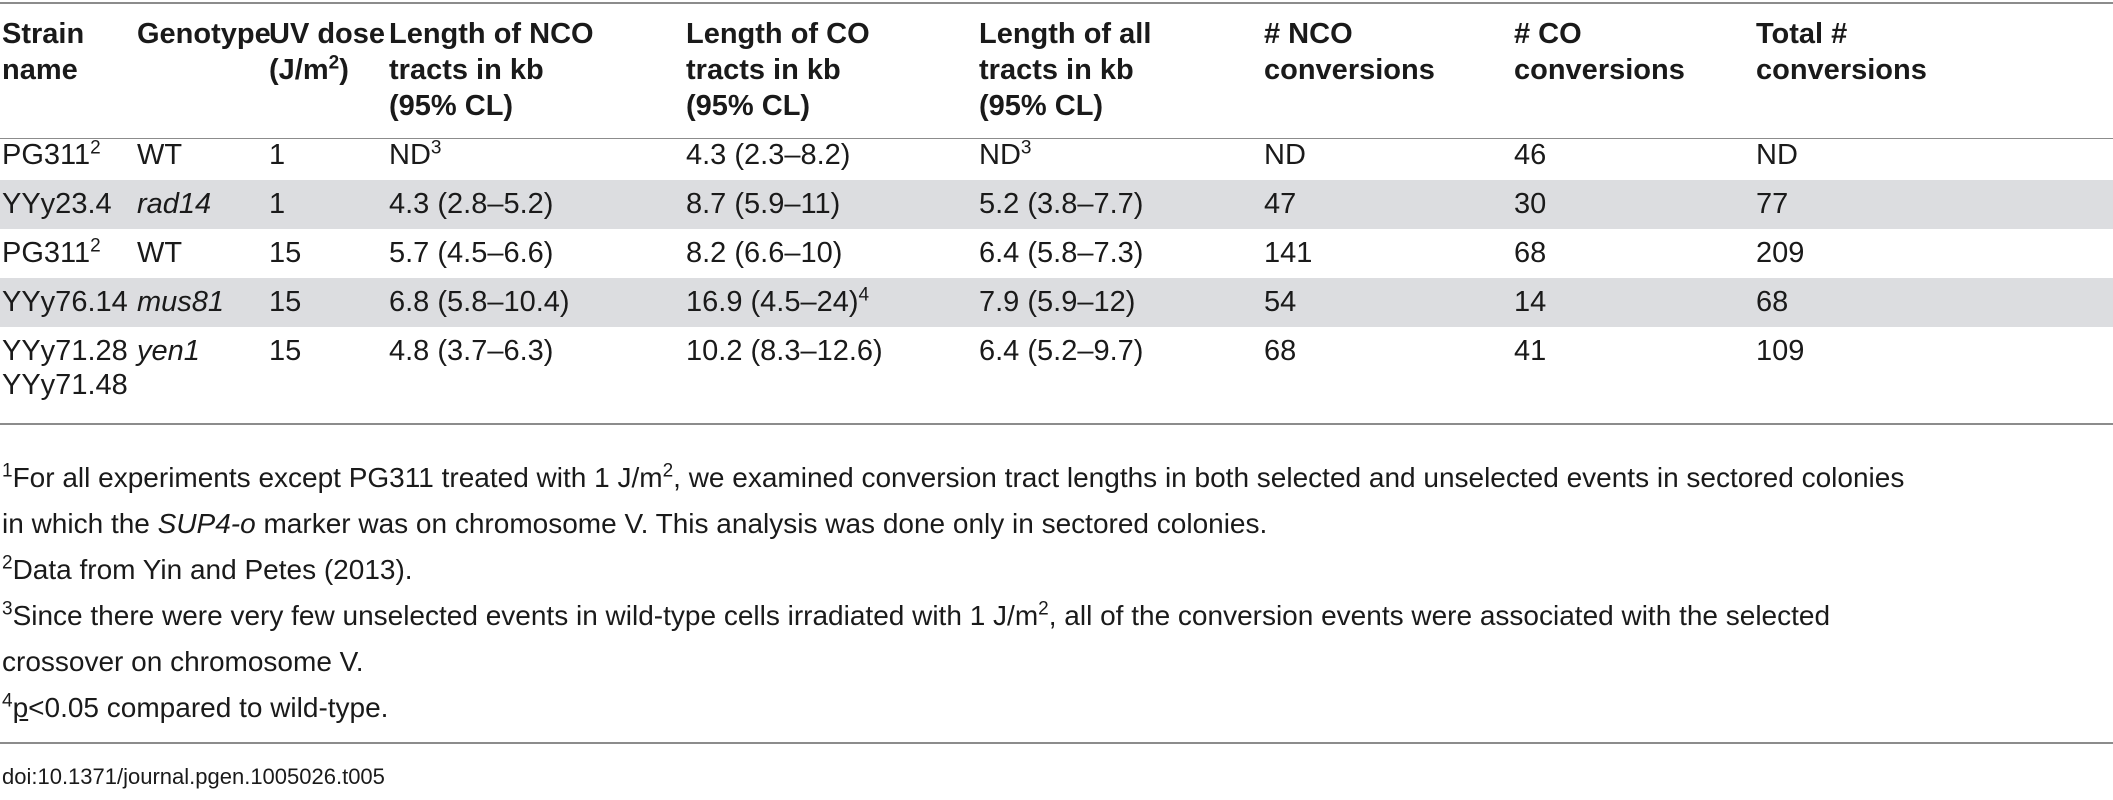 The width and height of the screenshot is (2113, 800). What do you see at coordinates (168, 351) in the screenshot?
I see `cell-genotype: yen1` at bounding box center [168, 351].